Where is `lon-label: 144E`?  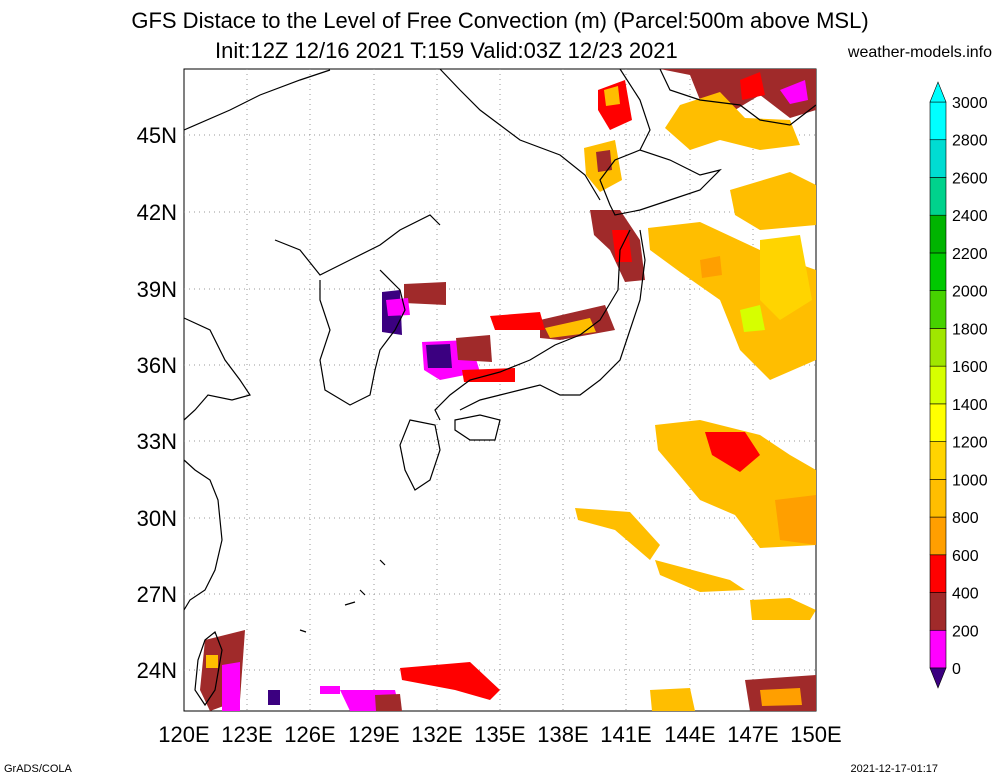 lon-label: 144E is located at coordinates (689, 734).